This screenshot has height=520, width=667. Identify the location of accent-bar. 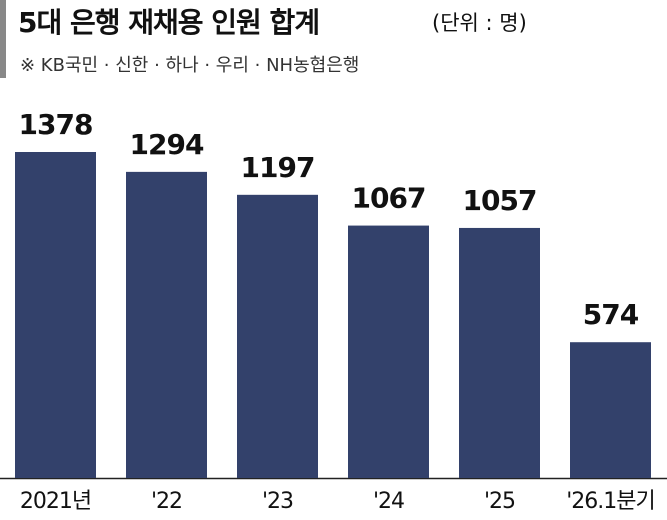
(3, 39).